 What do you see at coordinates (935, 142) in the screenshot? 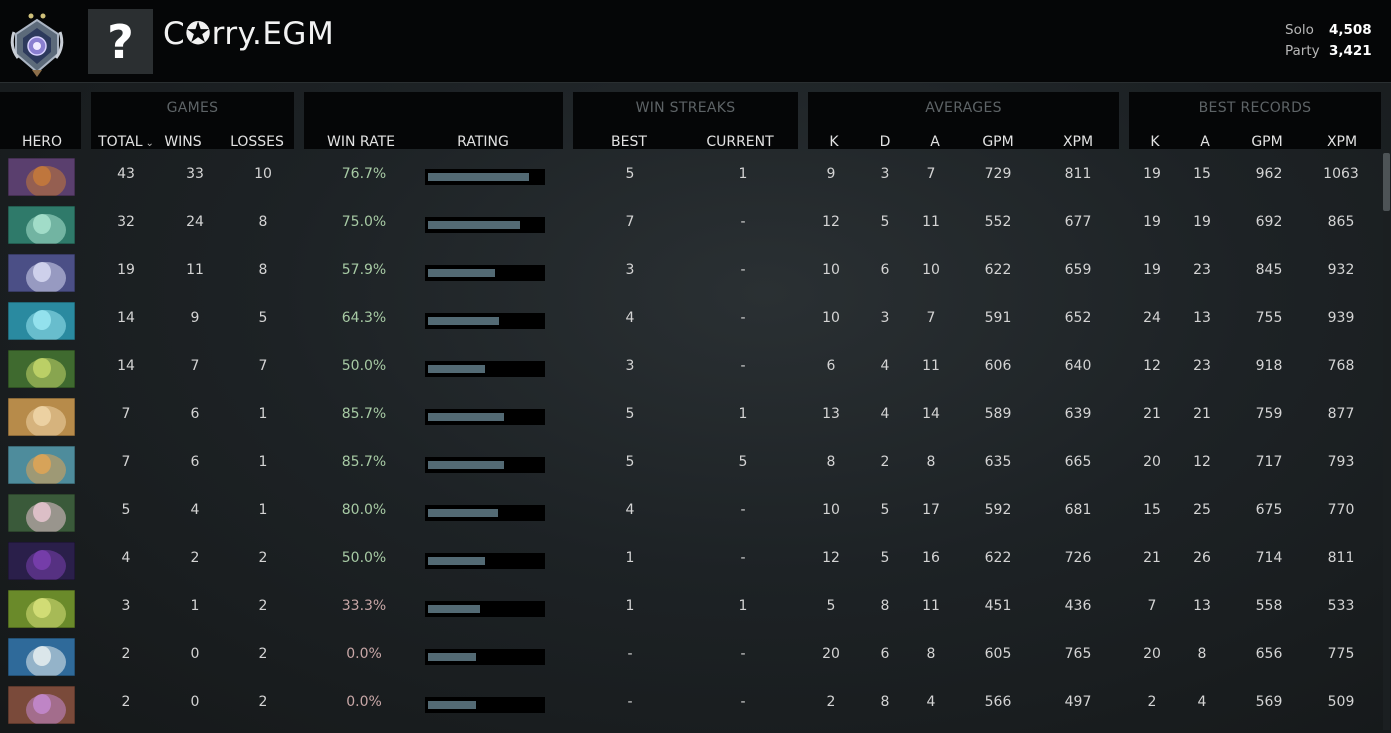
I see `column-header-avg-a: A` at bounding box center [935, 142].